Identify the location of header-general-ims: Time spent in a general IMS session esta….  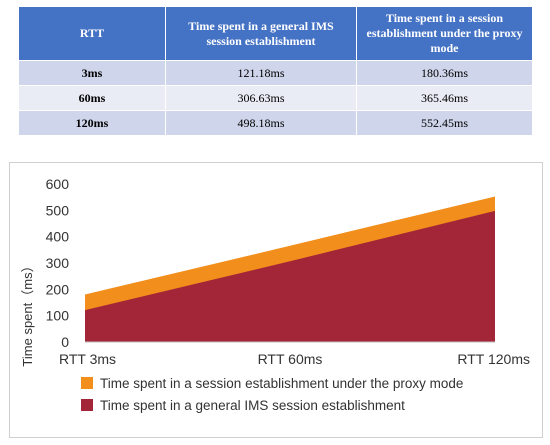
(261, 33).